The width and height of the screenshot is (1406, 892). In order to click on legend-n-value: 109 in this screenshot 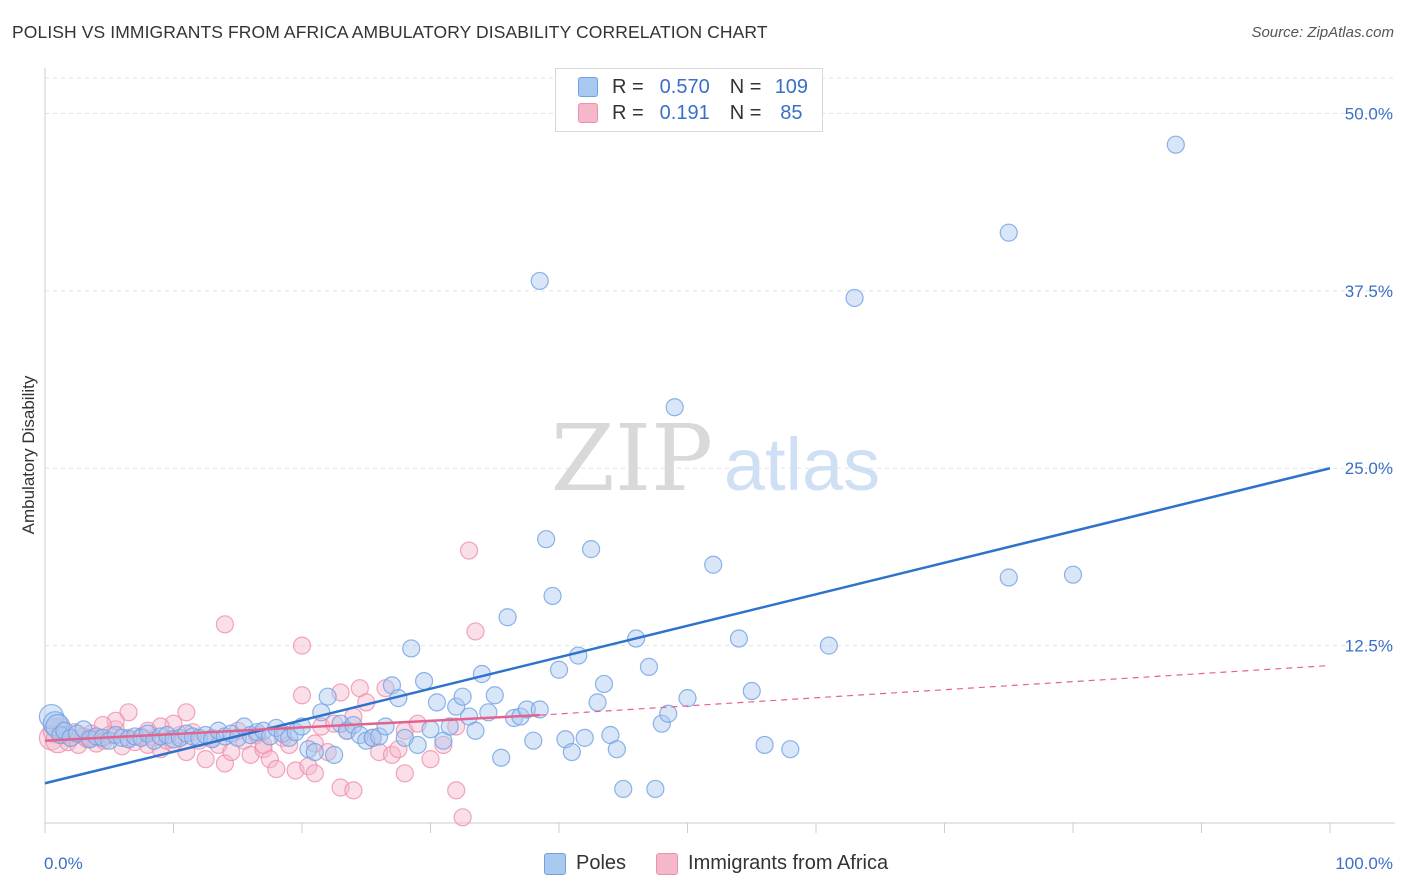, I will do `click(791, 86)`.